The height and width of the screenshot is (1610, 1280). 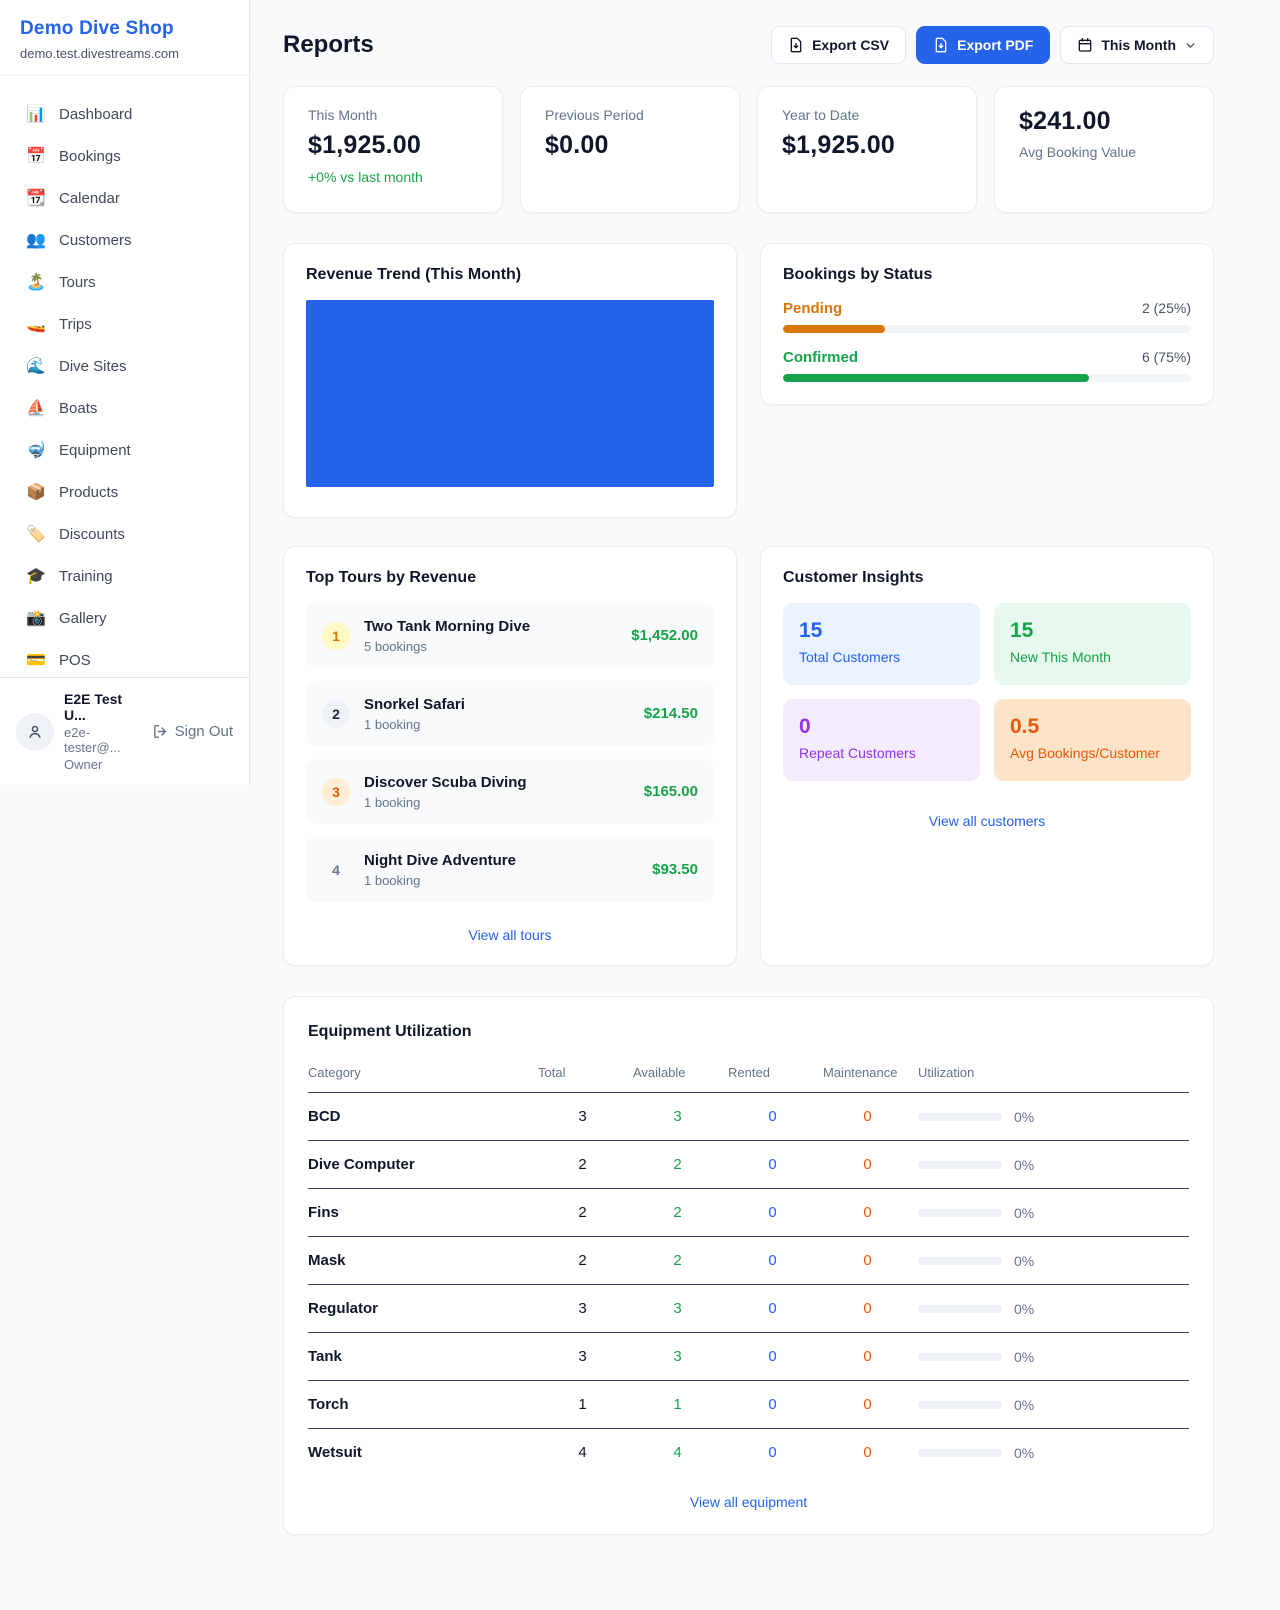 I want to click on sidebar-item-pos: 💳 POS, so click(x=124, y=658).